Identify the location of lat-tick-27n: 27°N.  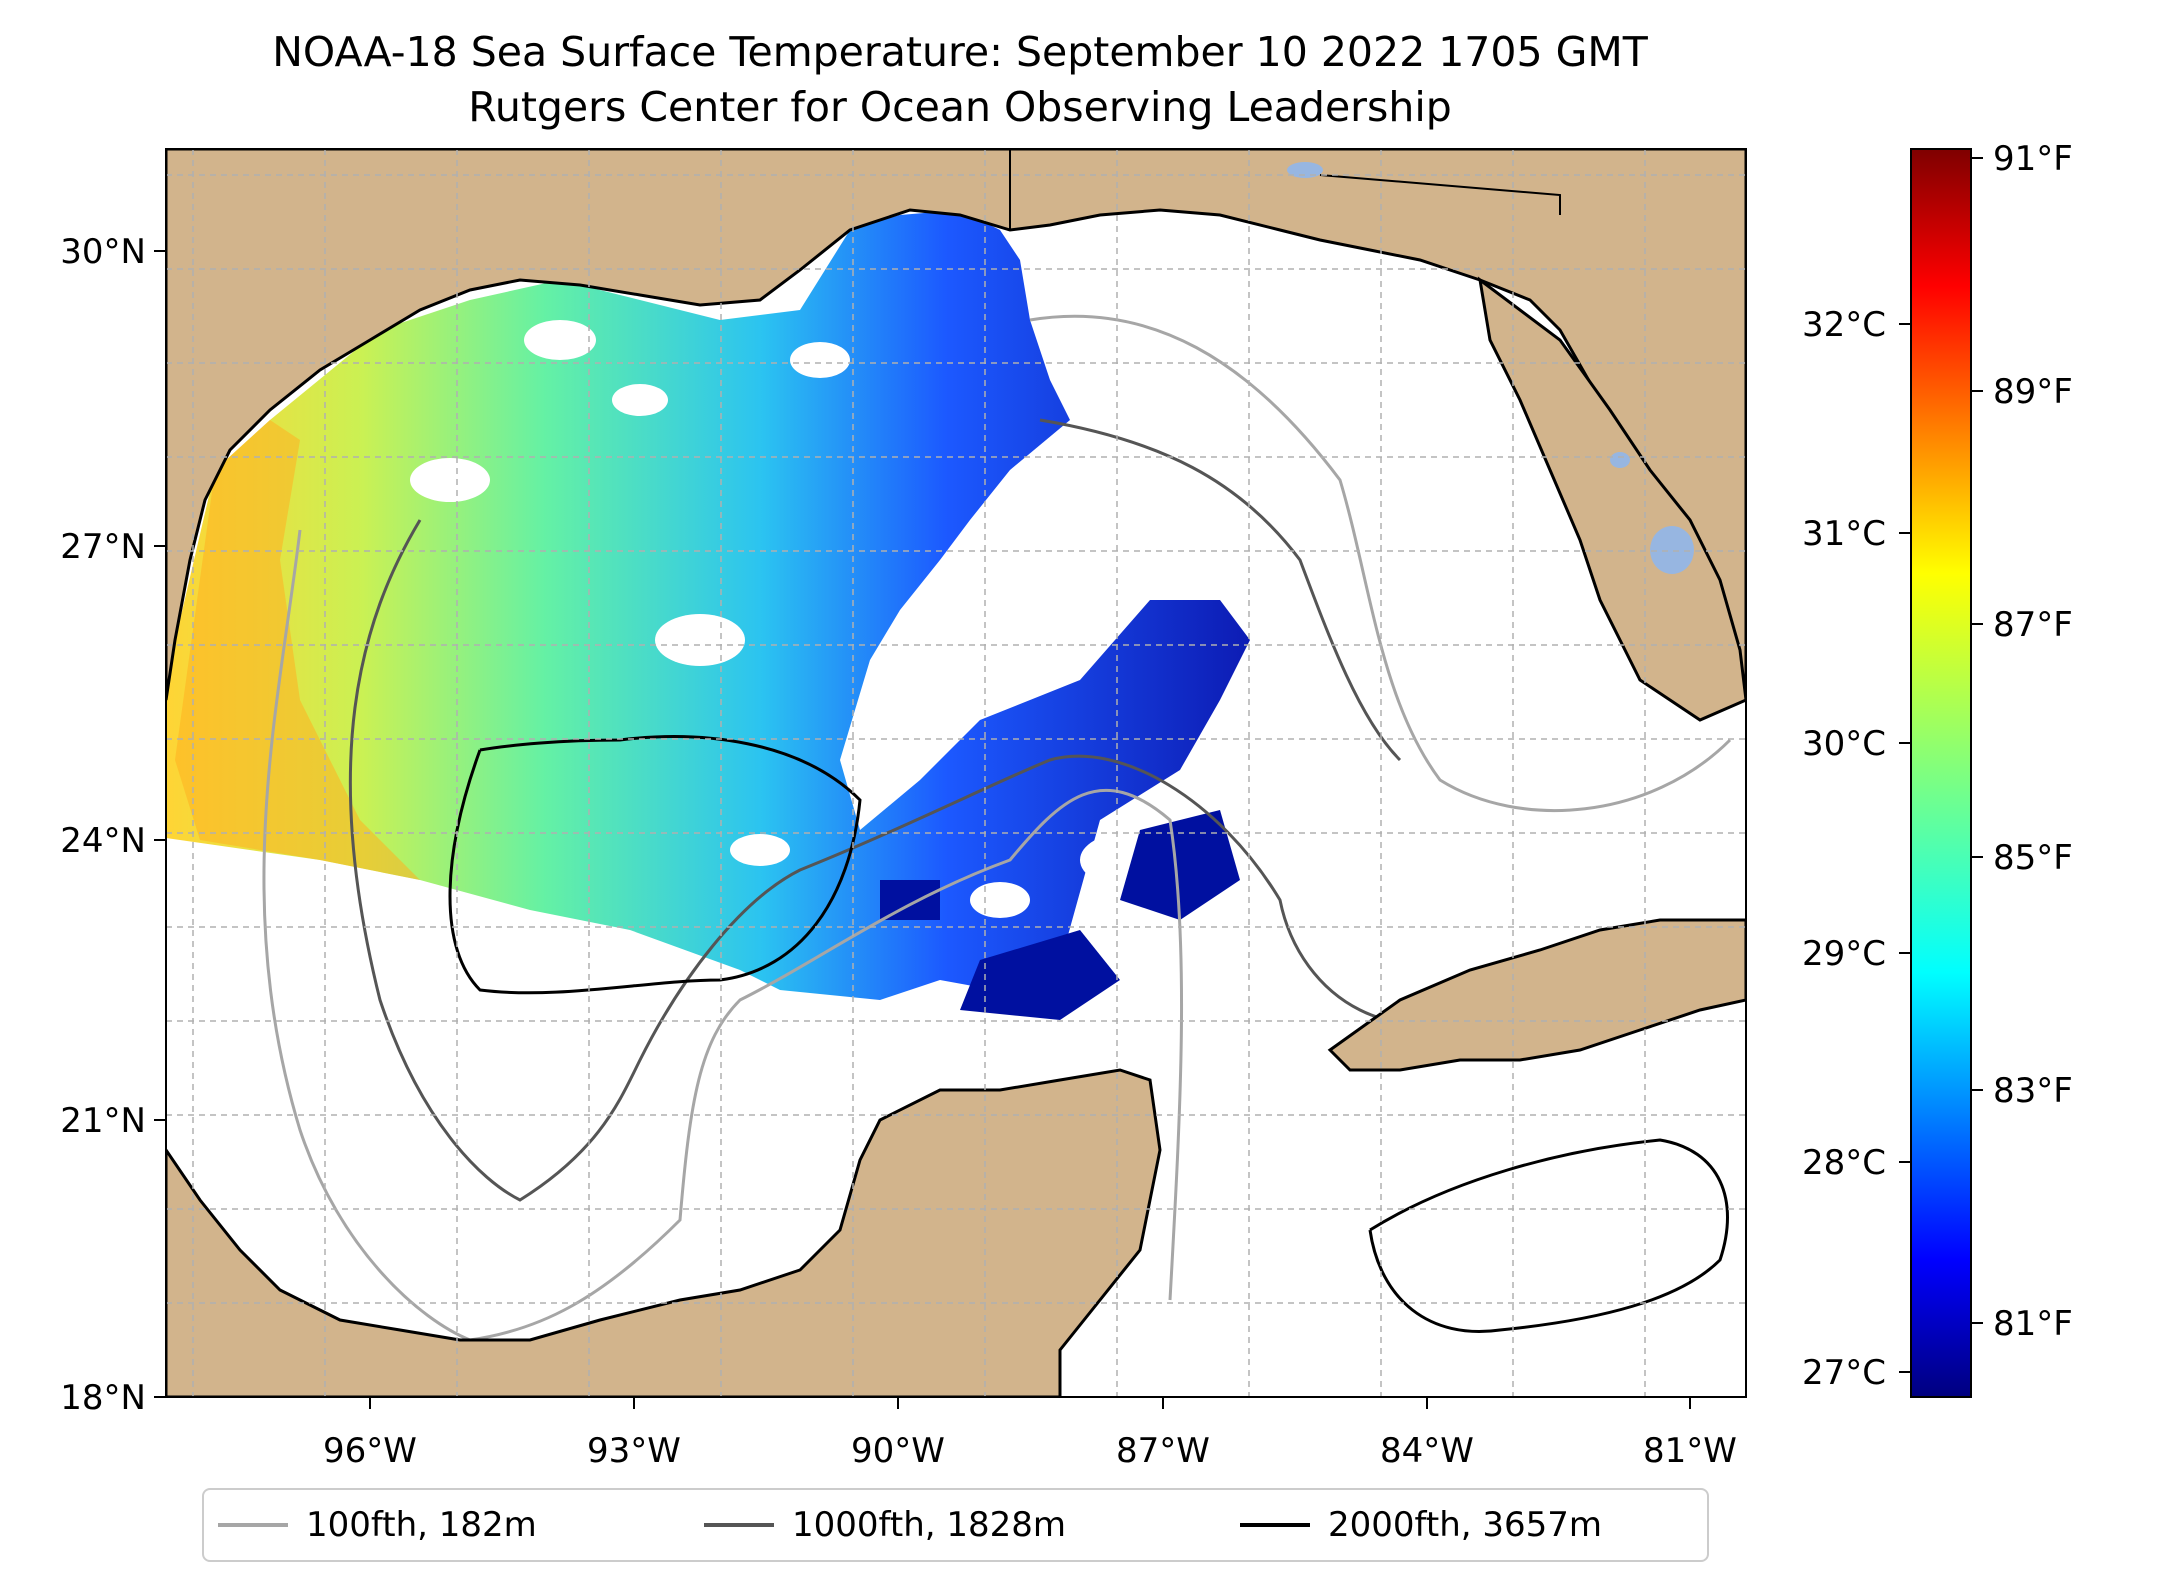
(103, 547).